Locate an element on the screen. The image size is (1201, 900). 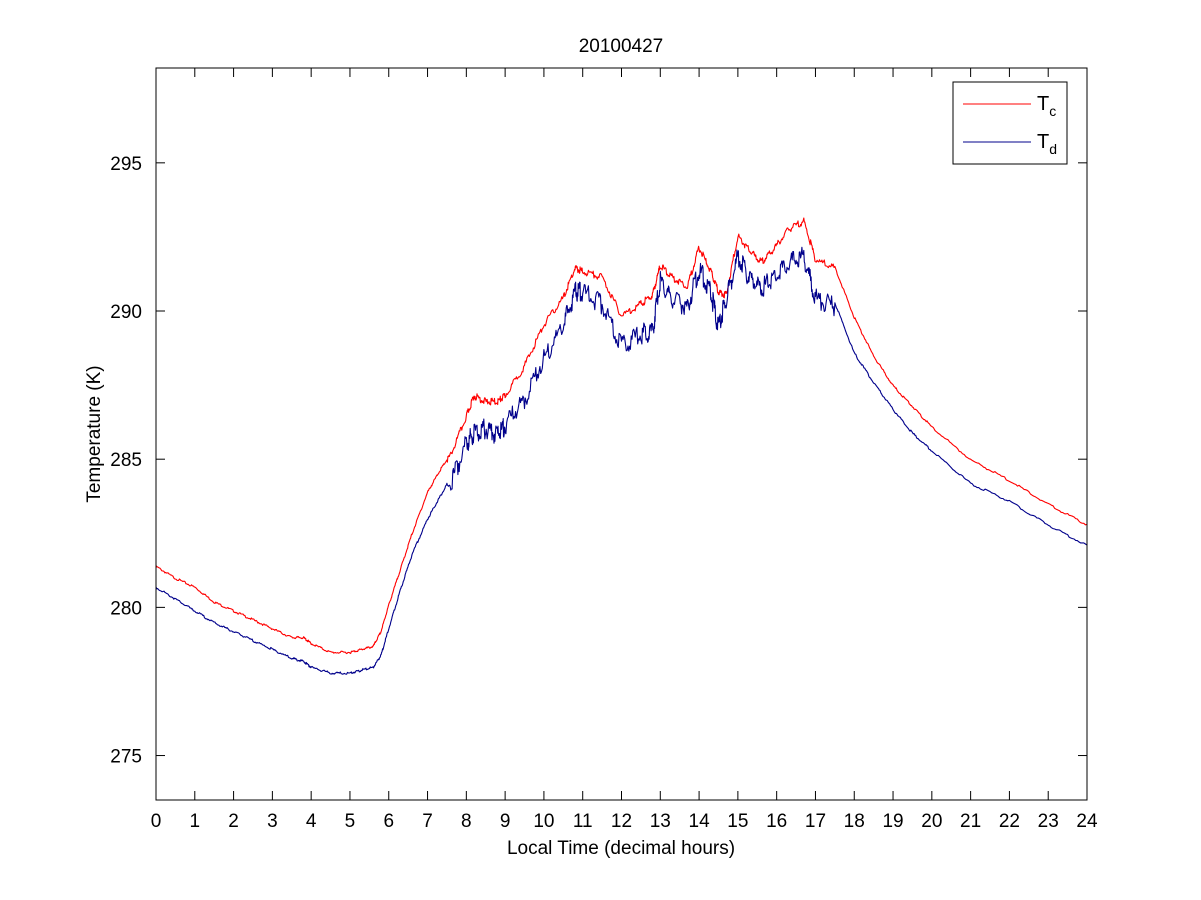
x-tick-label: 12 is located at coordinates (621, 821).